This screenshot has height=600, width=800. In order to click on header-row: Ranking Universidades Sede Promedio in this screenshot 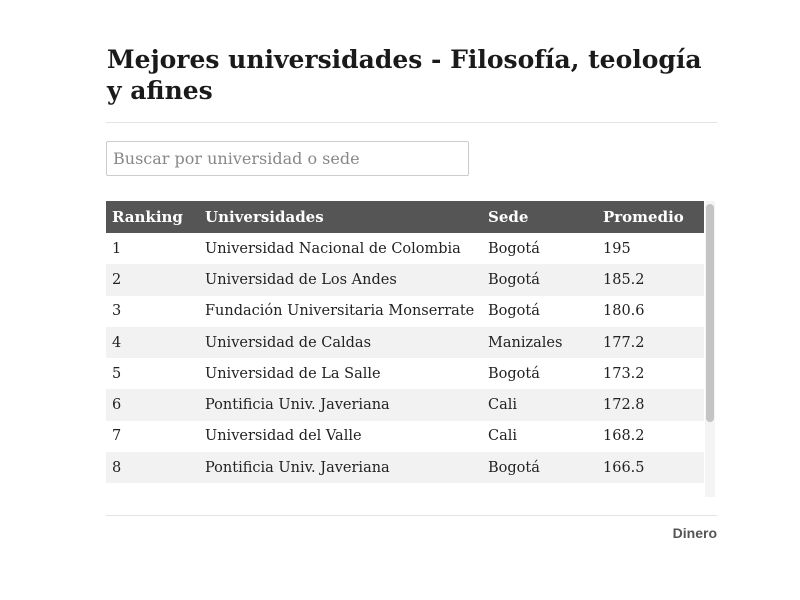, I will do `click(405, 217)`.